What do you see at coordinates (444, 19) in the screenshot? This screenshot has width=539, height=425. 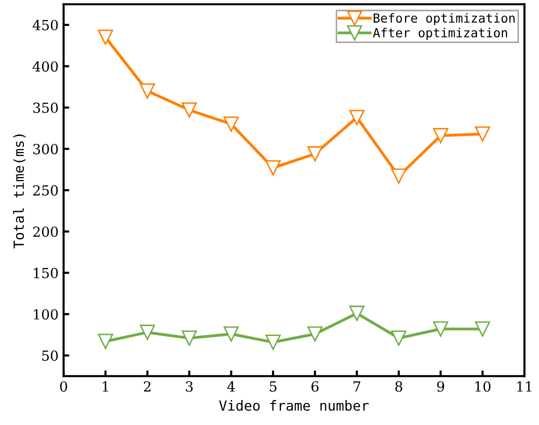 I see `legend-label: Before optimization` at bounding box center [444, 19].